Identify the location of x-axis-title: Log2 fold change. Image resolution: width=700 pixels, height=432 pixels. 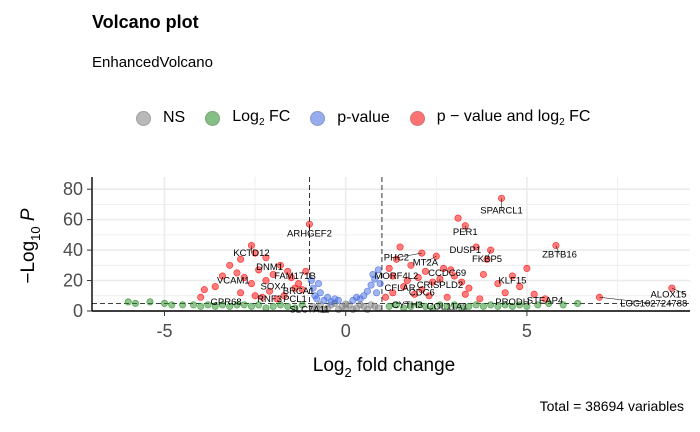
(384, 367).